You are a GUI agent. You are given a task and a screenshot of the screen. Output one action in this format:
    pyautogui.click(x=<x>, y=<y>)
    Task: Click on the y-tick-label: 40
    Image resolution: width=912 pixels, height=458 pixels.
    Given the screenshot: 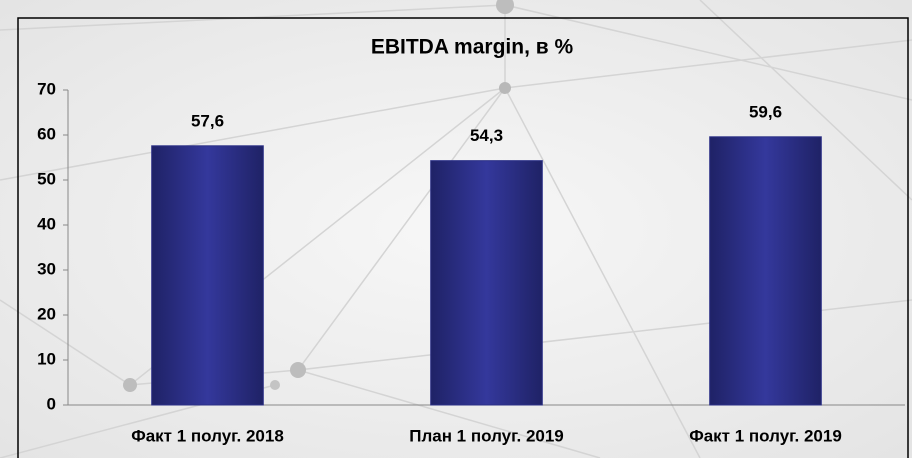 What is the action you would take?
    pyautogui.click(x=46, y=223)
    